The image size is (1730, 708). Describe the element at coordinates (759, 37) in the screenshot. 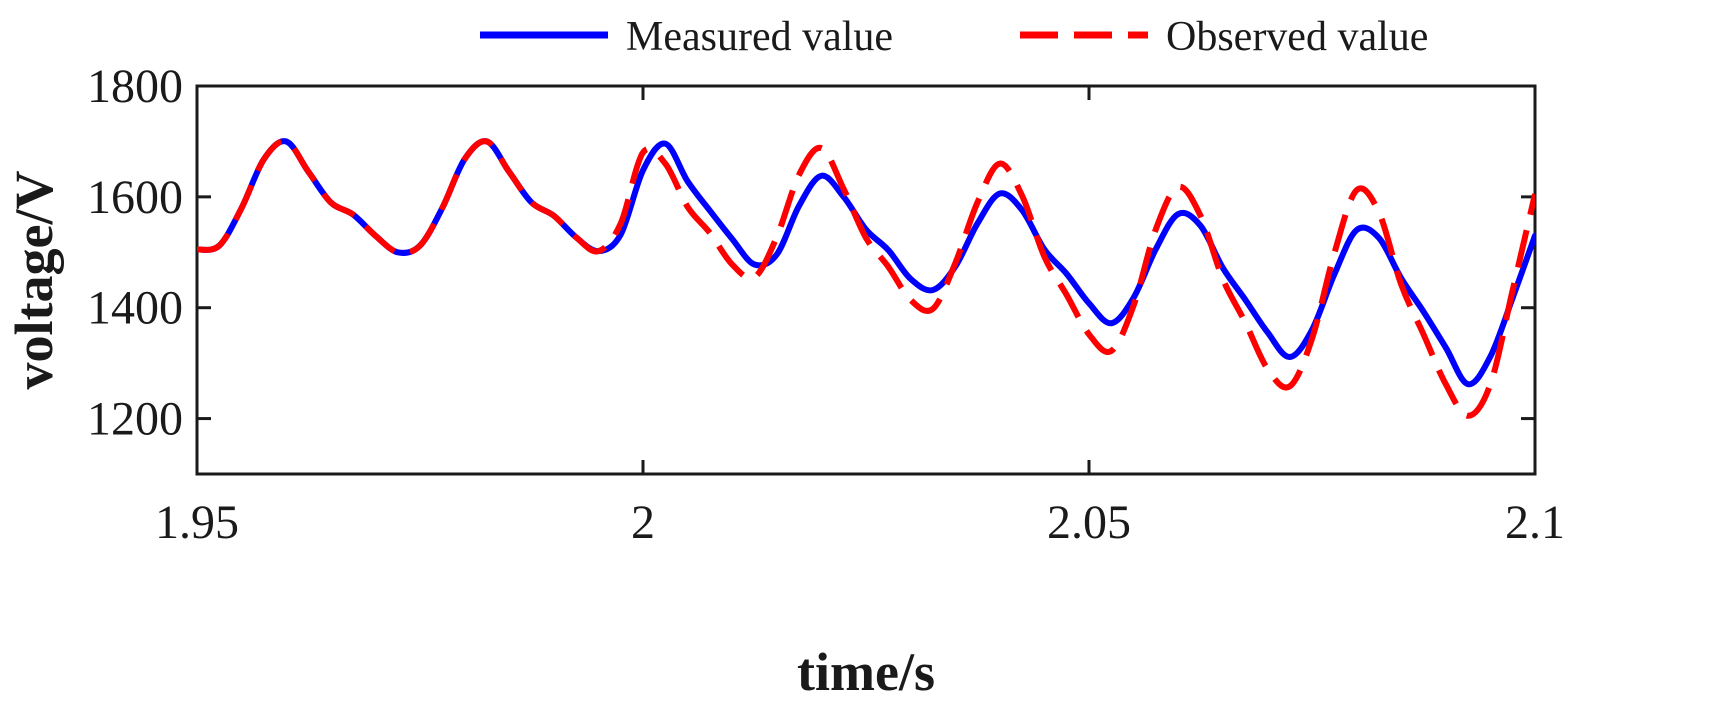

I see `legend-label-measured-value: Measured value` at that location.